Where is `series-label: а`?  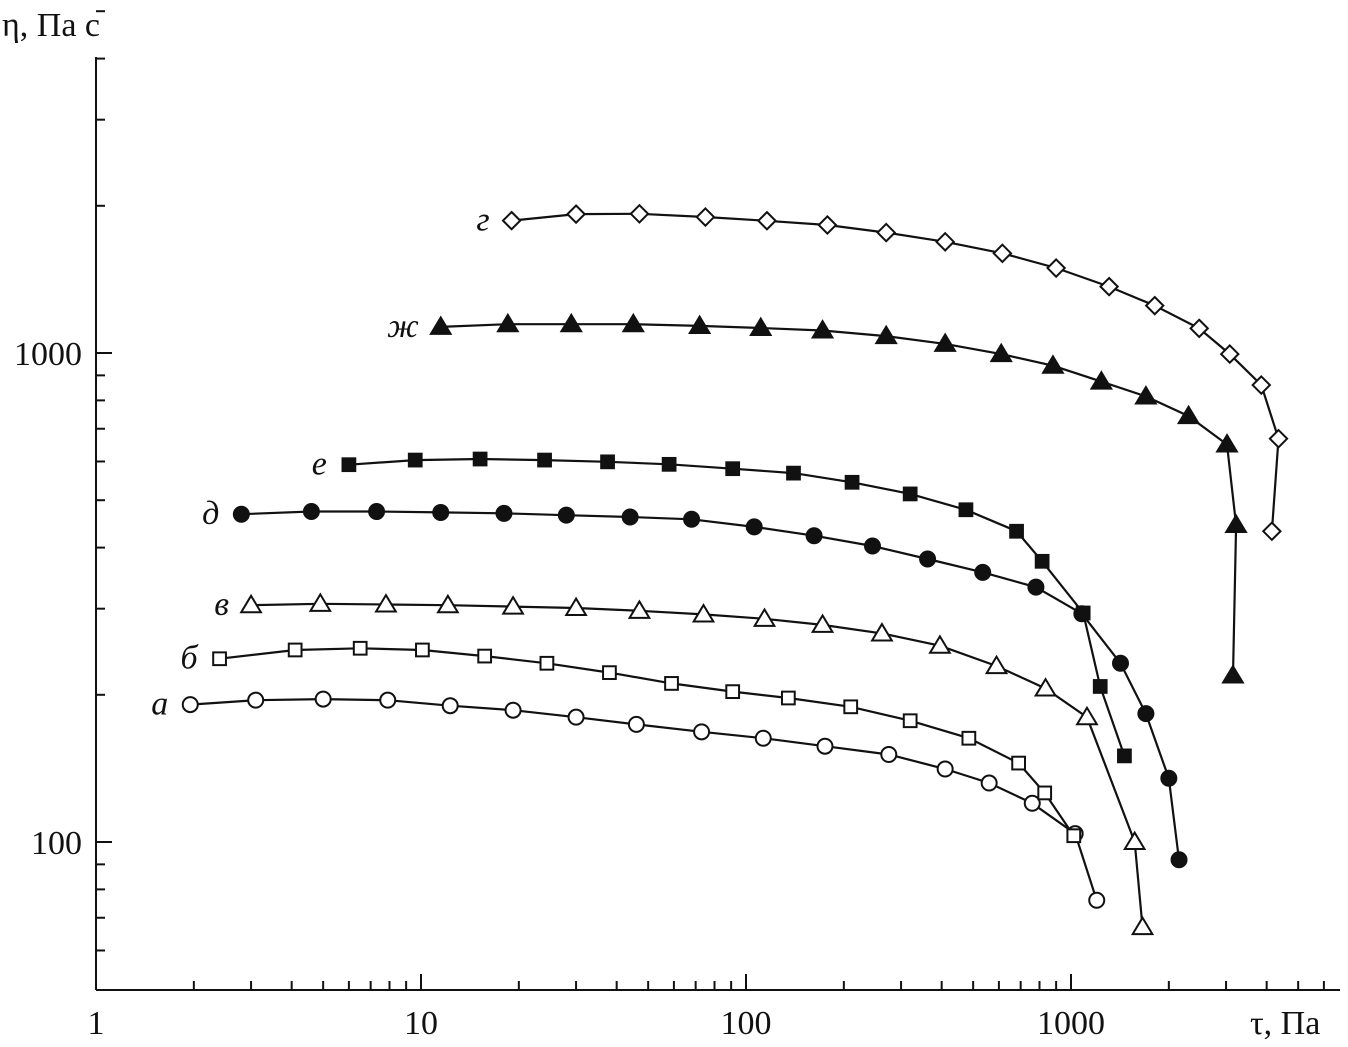
series-label: а is located at coordinates (159, 704).